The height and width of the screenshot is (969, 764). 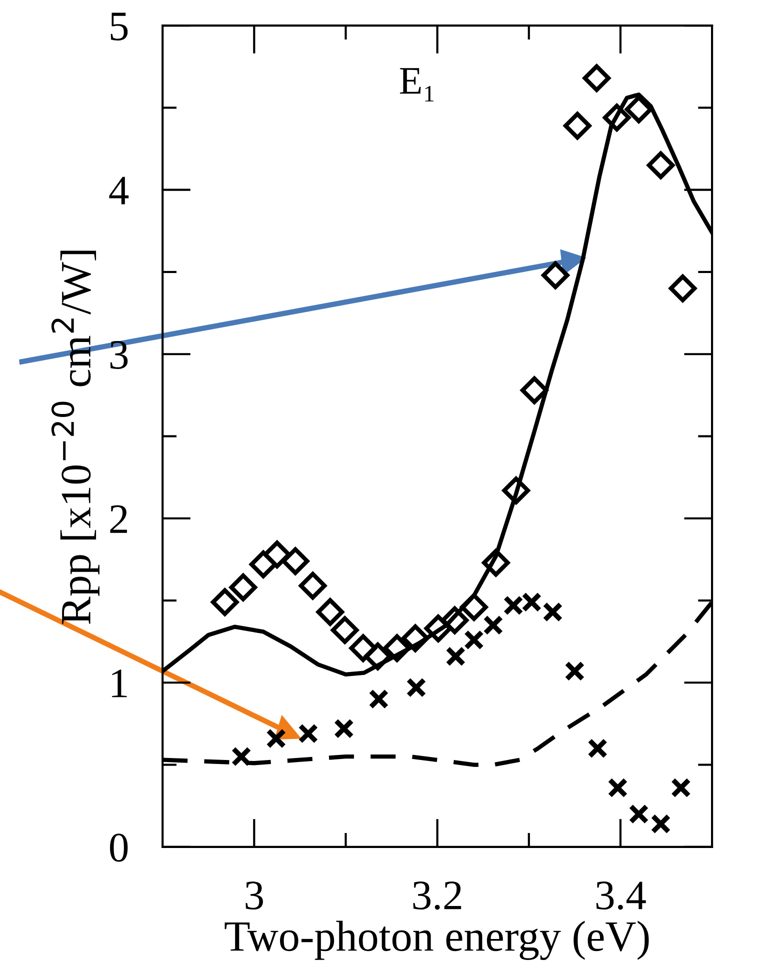 What do you see at coordinates (118, 519) in the screenshot?
I see `y-tick-label: 2` at bounding box center [118, 519].